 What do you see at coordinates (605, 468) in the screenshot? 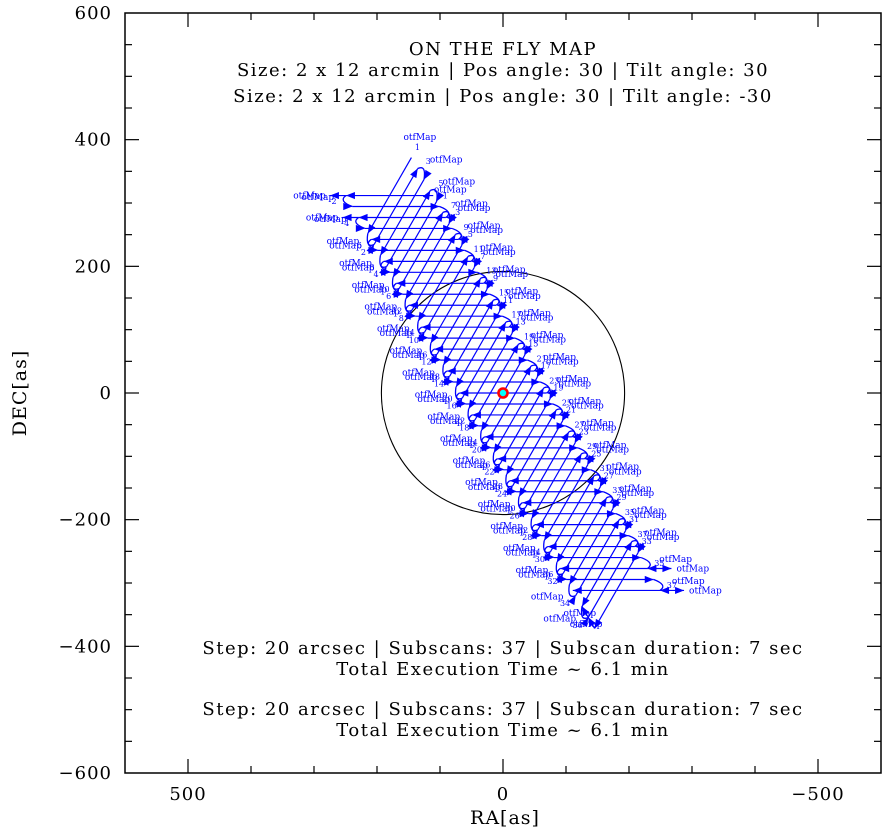
I see `subscan-number: 31` at bounding box center [605, 468].